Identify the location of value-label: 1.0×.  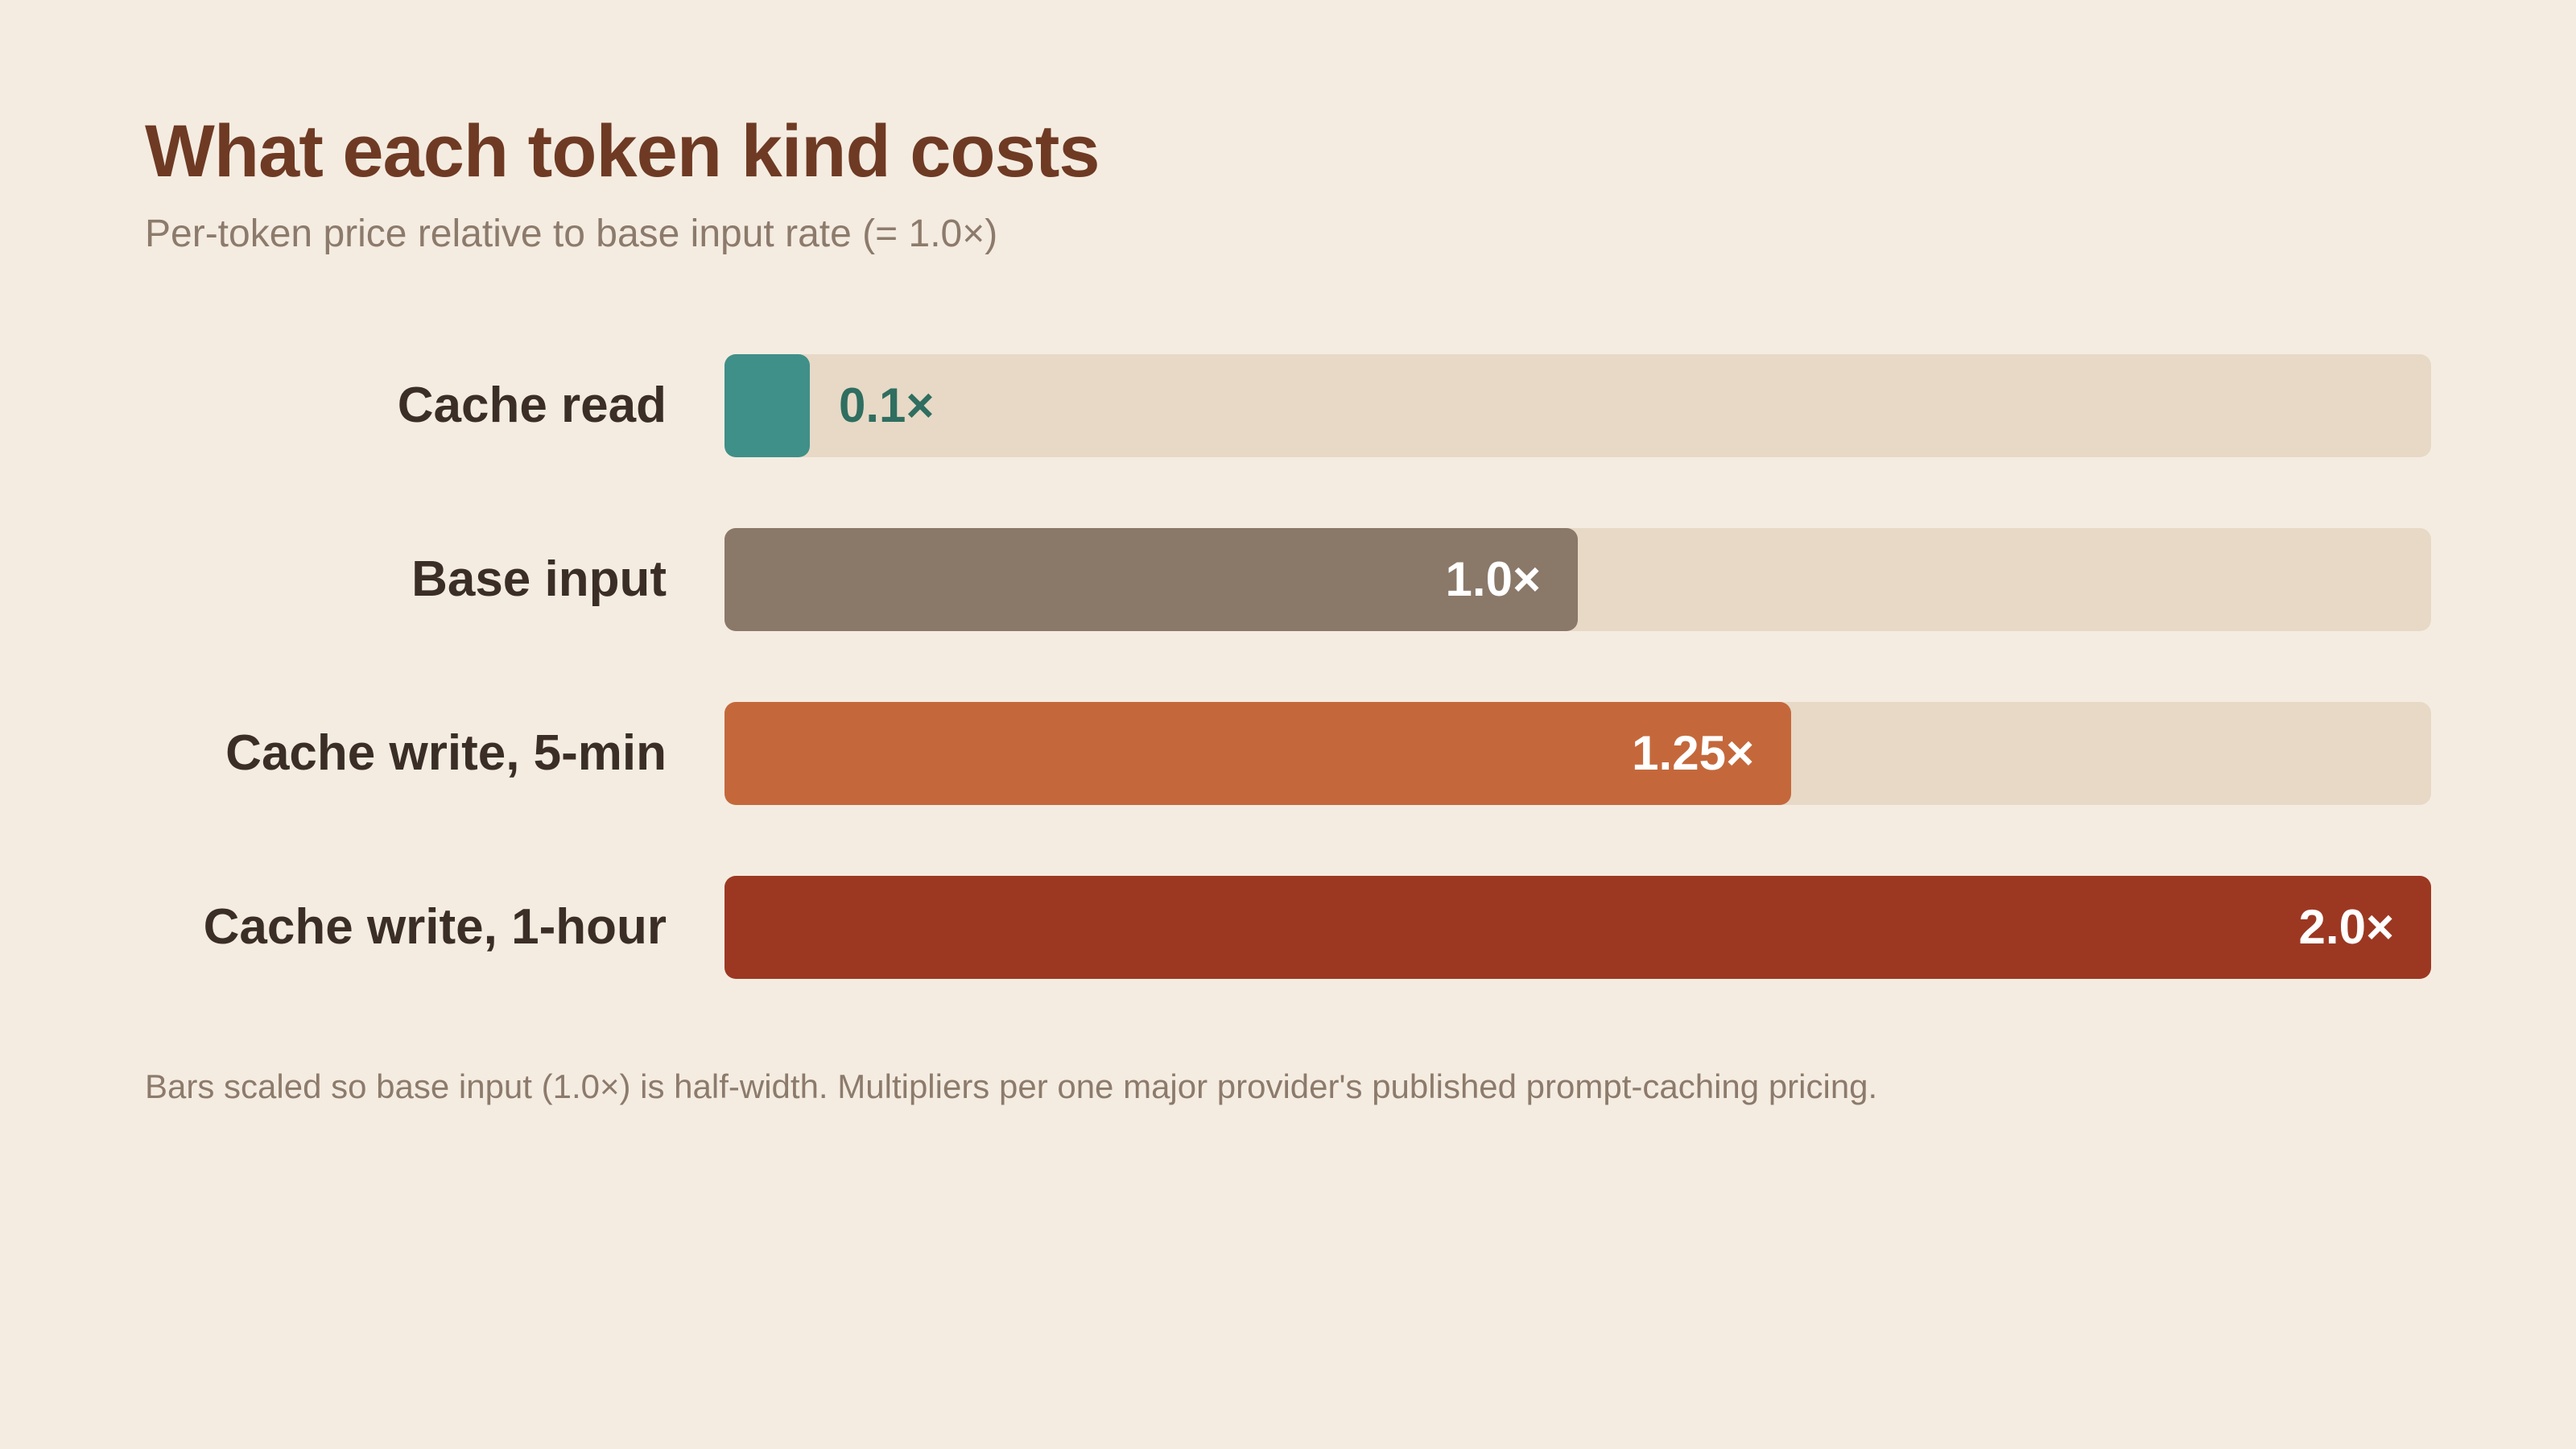
(1493, 579).